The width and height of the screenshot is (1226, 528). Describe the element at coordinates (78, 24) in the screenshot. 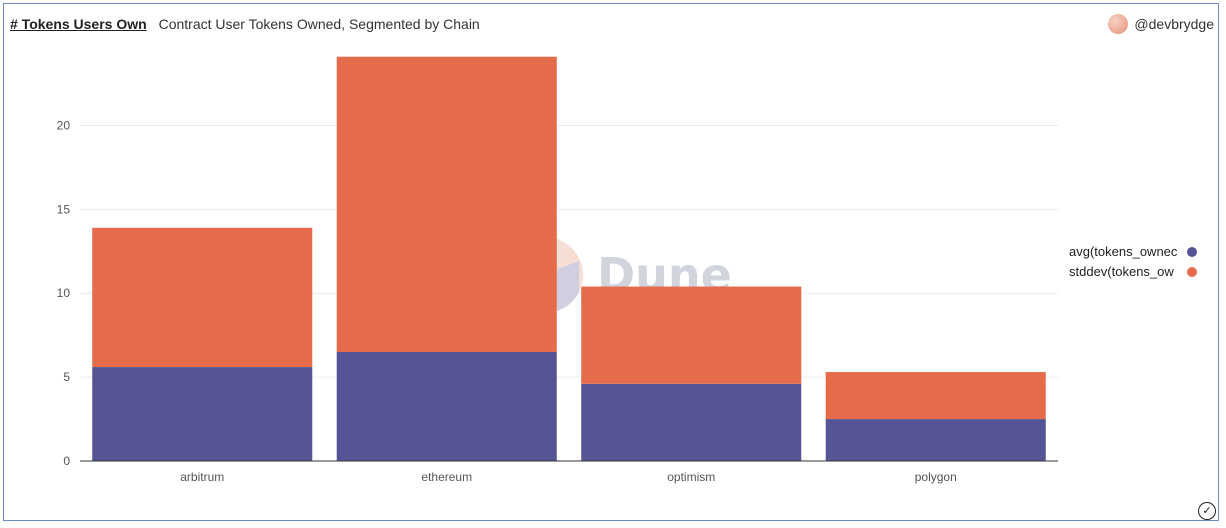

I see `query-title-link: # Tokens Users Own` at that location.